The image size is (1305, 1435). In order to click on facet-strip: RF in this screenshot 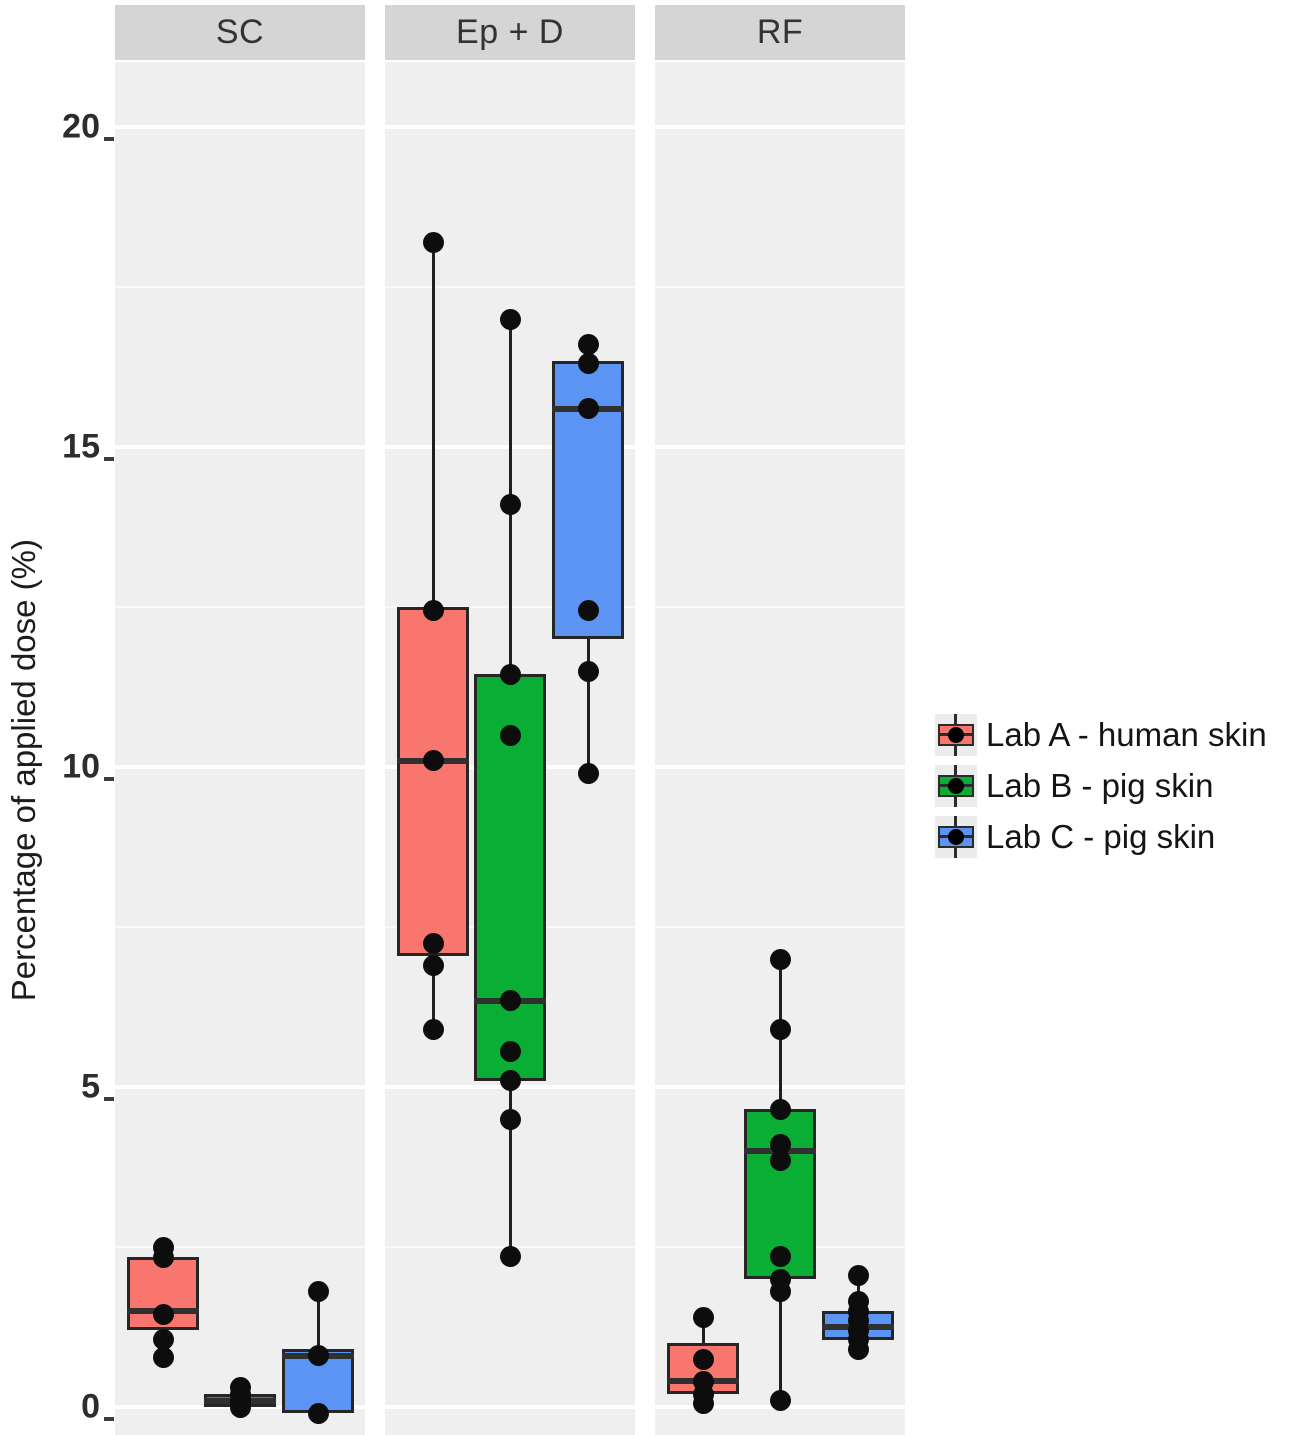, I will do `click(780, 32)`.